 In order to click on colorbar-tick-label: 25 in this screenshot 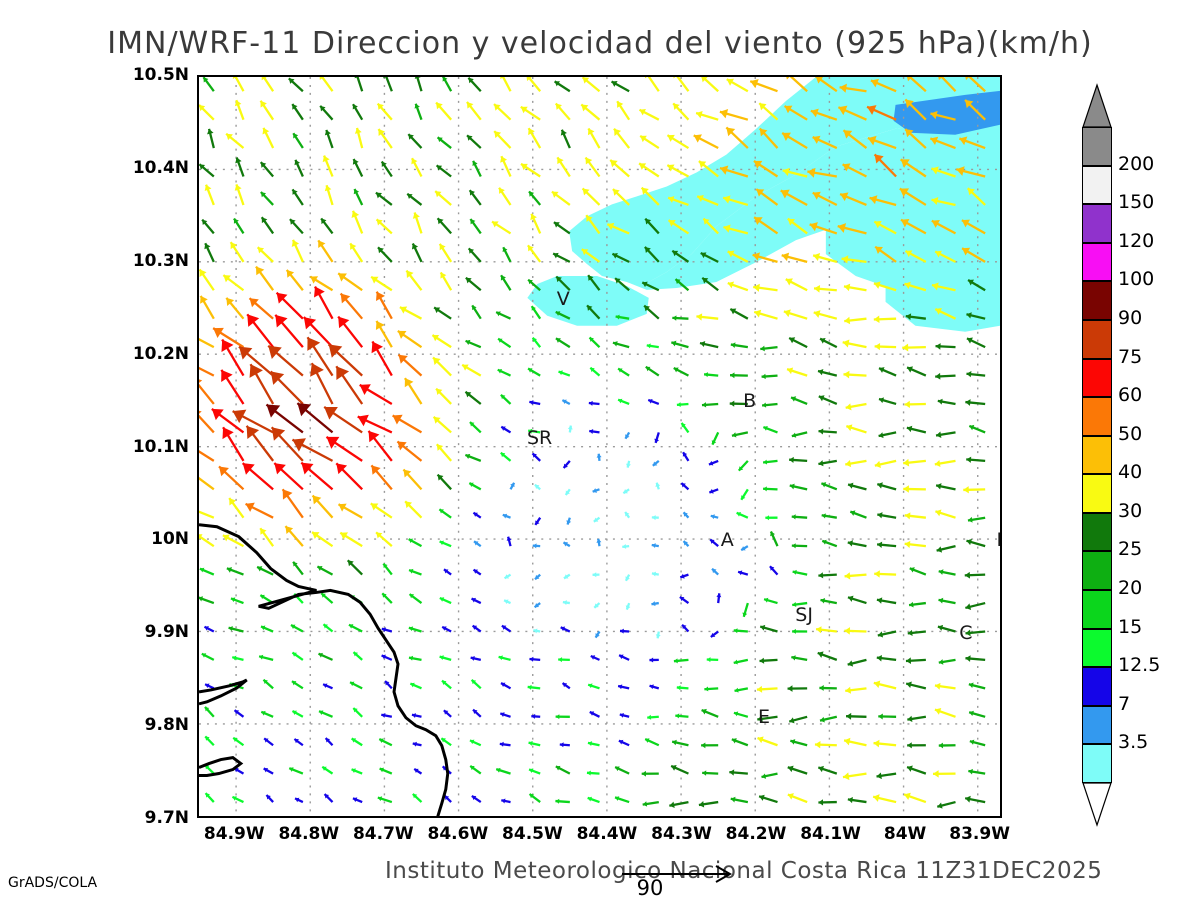, I will do `click(1130, 549)`.